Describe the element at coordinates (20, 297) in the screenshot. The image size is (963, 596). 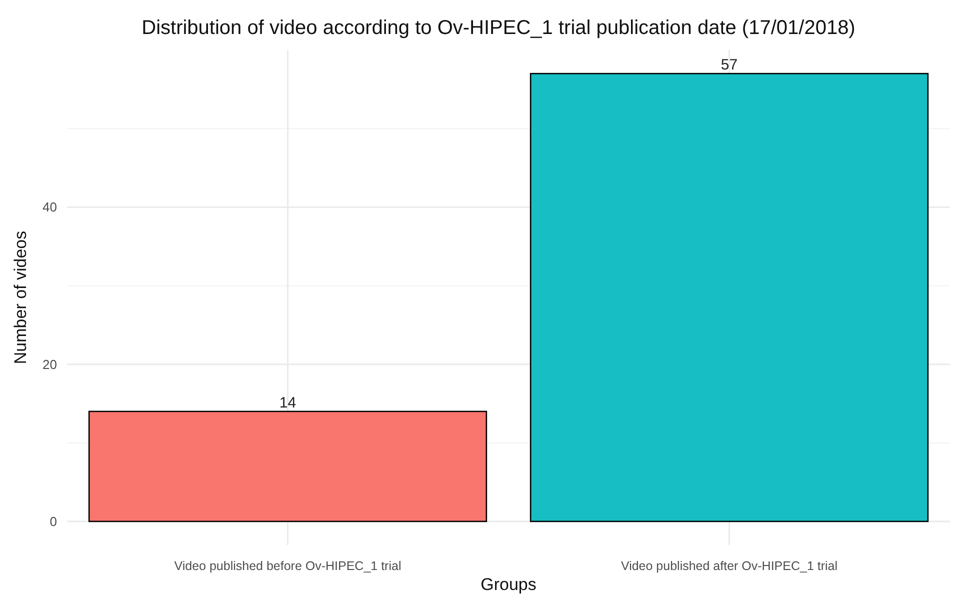
I see `y-axis-title: Number of videos` at that location.